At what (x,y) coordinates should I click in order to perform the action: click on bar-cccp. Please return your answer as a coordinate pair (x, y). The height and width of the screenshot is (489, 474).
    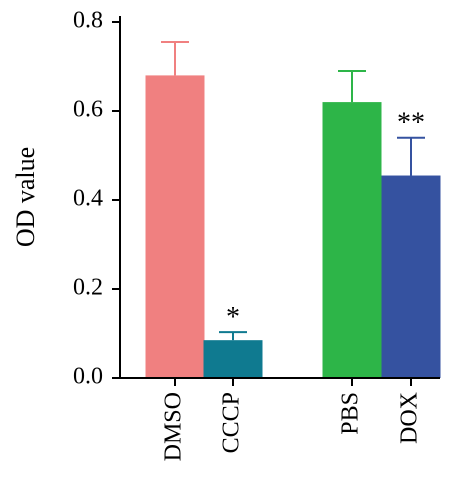
    Looking at the image, I should click on (233, 359).